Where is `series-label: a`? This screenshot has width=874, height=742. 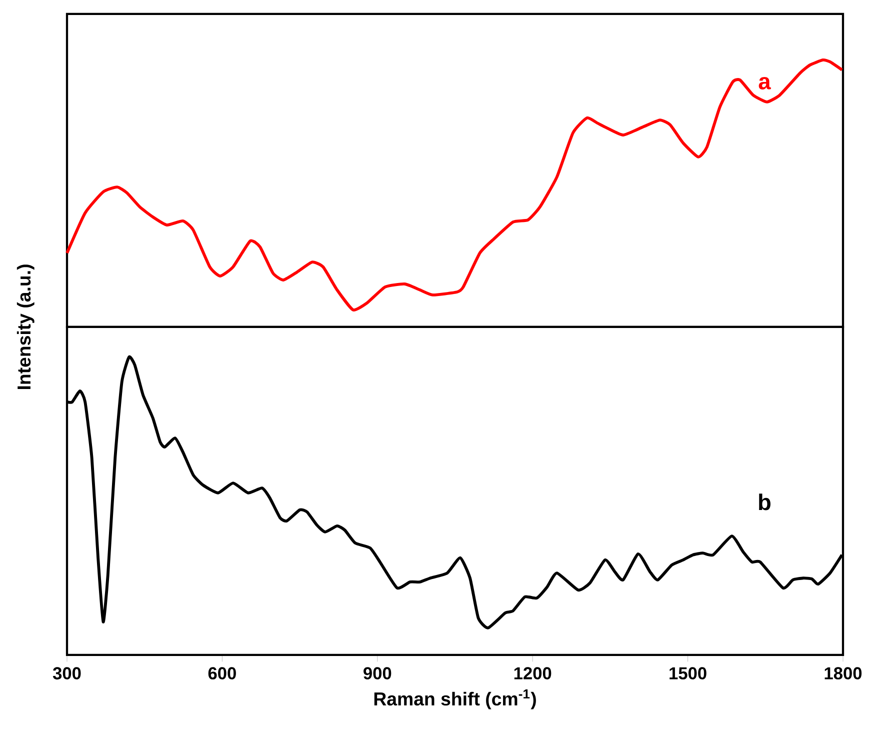
series-label: a is located at coordinates (764, 83).